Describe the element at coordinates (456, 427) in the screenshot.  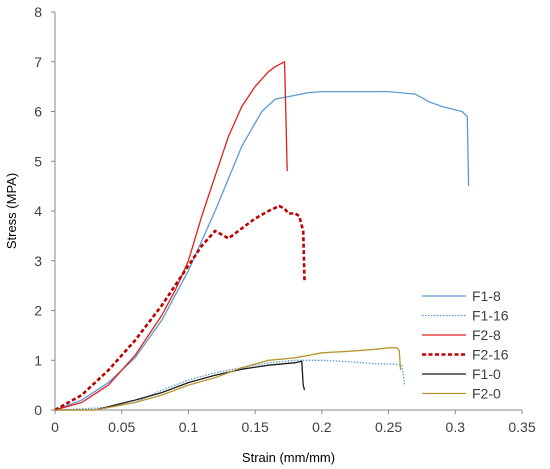
I see `x-tick-label: 0.3` at that location.